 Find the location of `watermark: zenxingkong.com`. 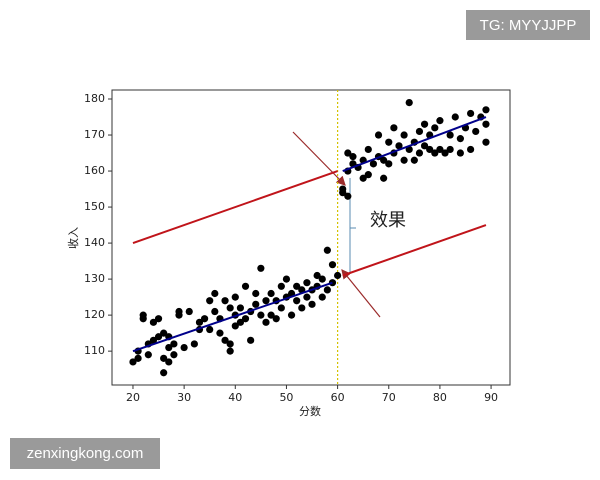

watermark: zenxingkong.com is located at coordinates (85, 453).